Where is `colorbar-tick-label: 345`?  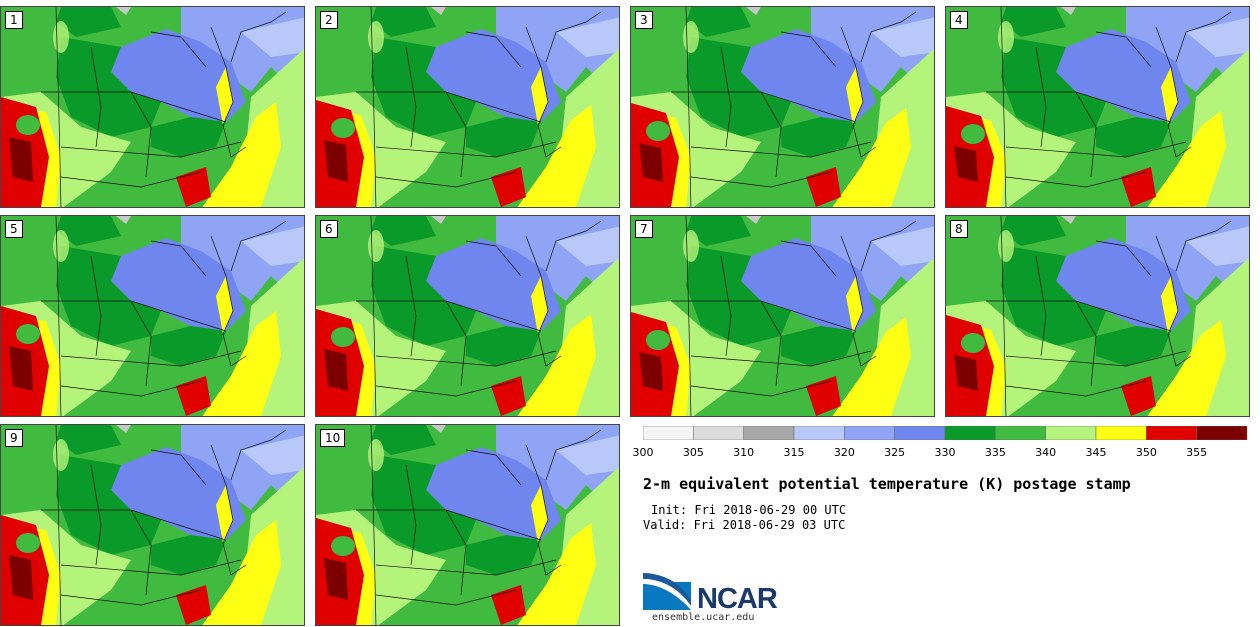
colorbar-tick-label: 345 is located at coordinates (1096, 452).